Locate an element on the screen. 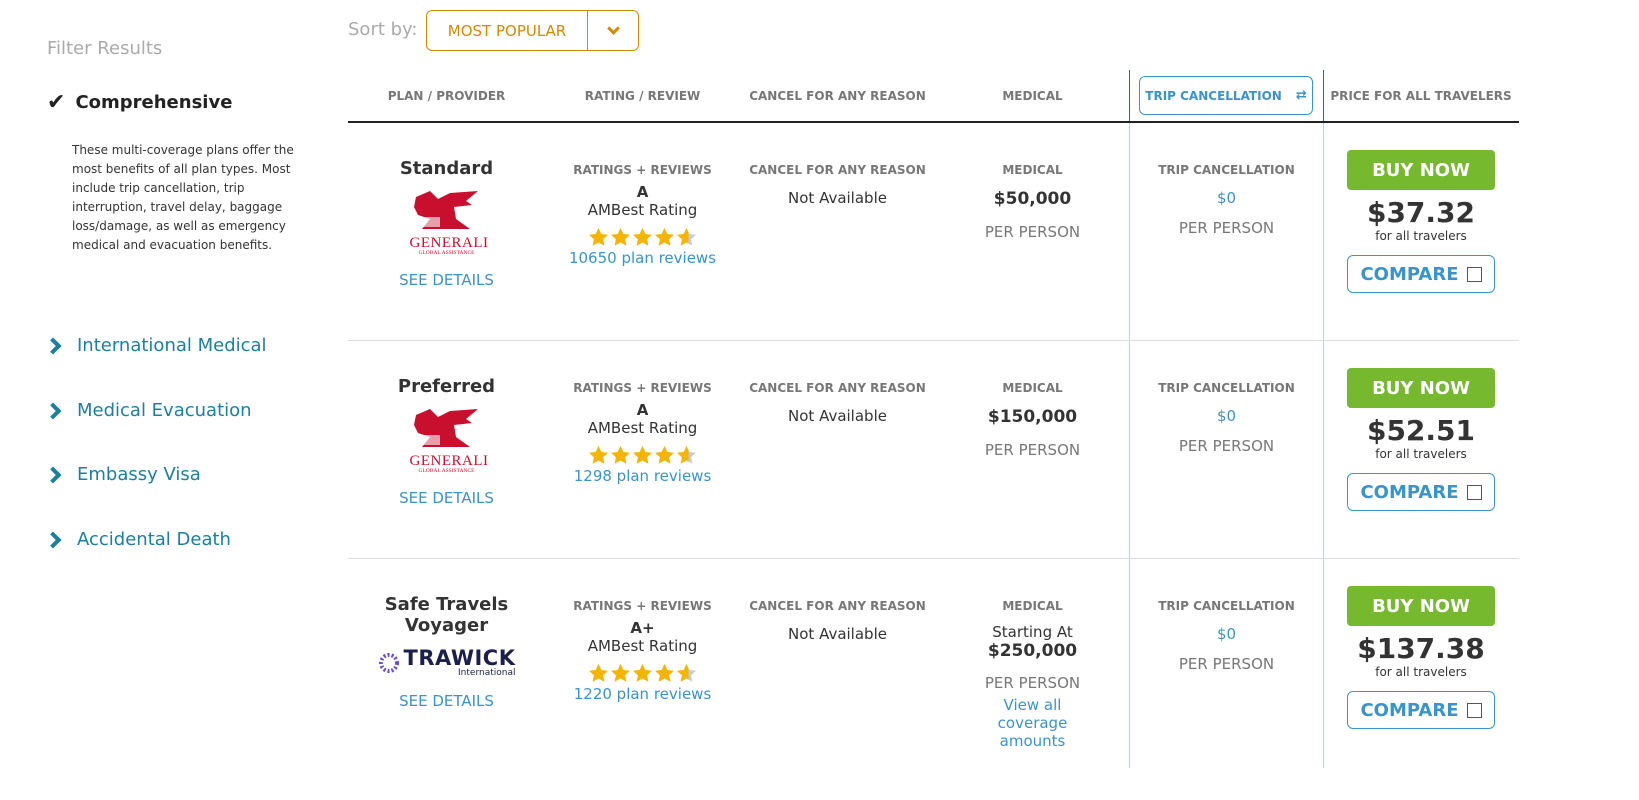 The height and width of the screenshot is (800, 1639). plan-name: Preferred is located at coordinates (446, 386).